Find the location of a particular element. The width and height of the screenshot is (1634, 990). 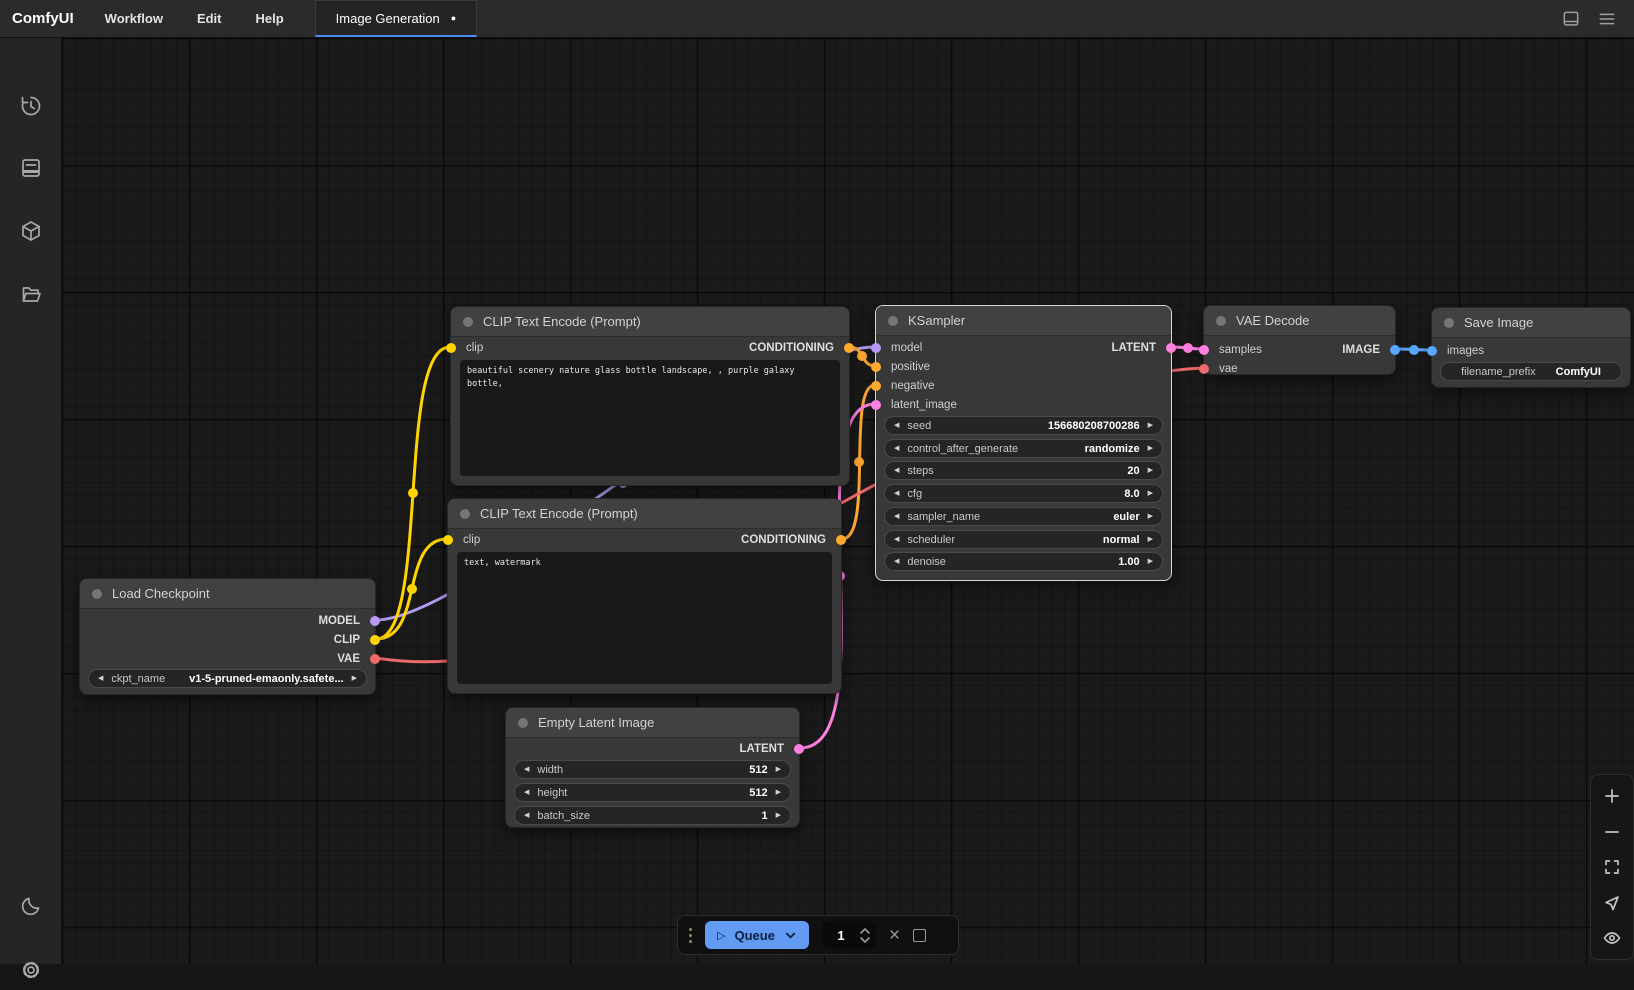

node-title-bar: Save Image is located at coordinates (1531, 323).